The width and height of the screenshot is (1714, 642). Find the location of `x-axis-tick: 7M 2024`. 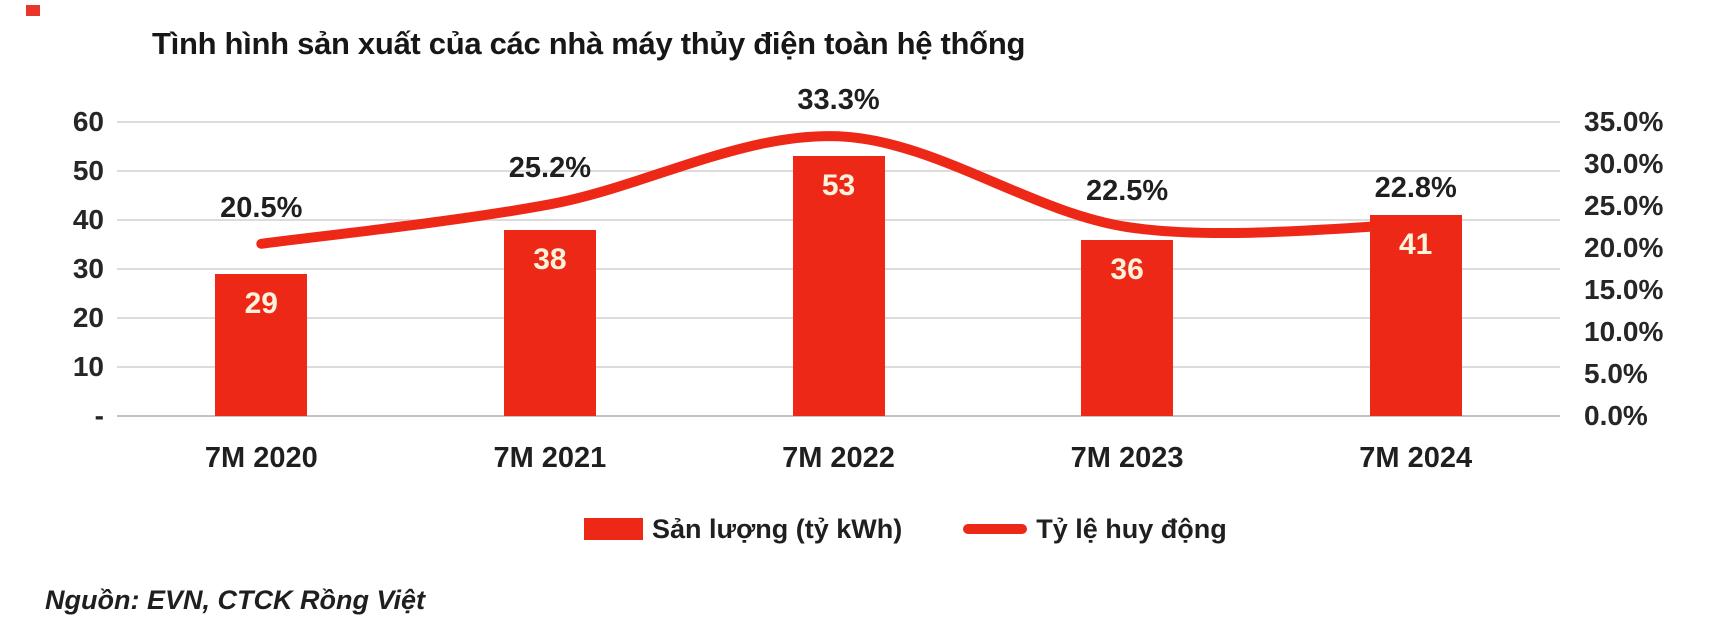

x-axis-tick: 7M 2024 is located at coordinates (1416, 458).